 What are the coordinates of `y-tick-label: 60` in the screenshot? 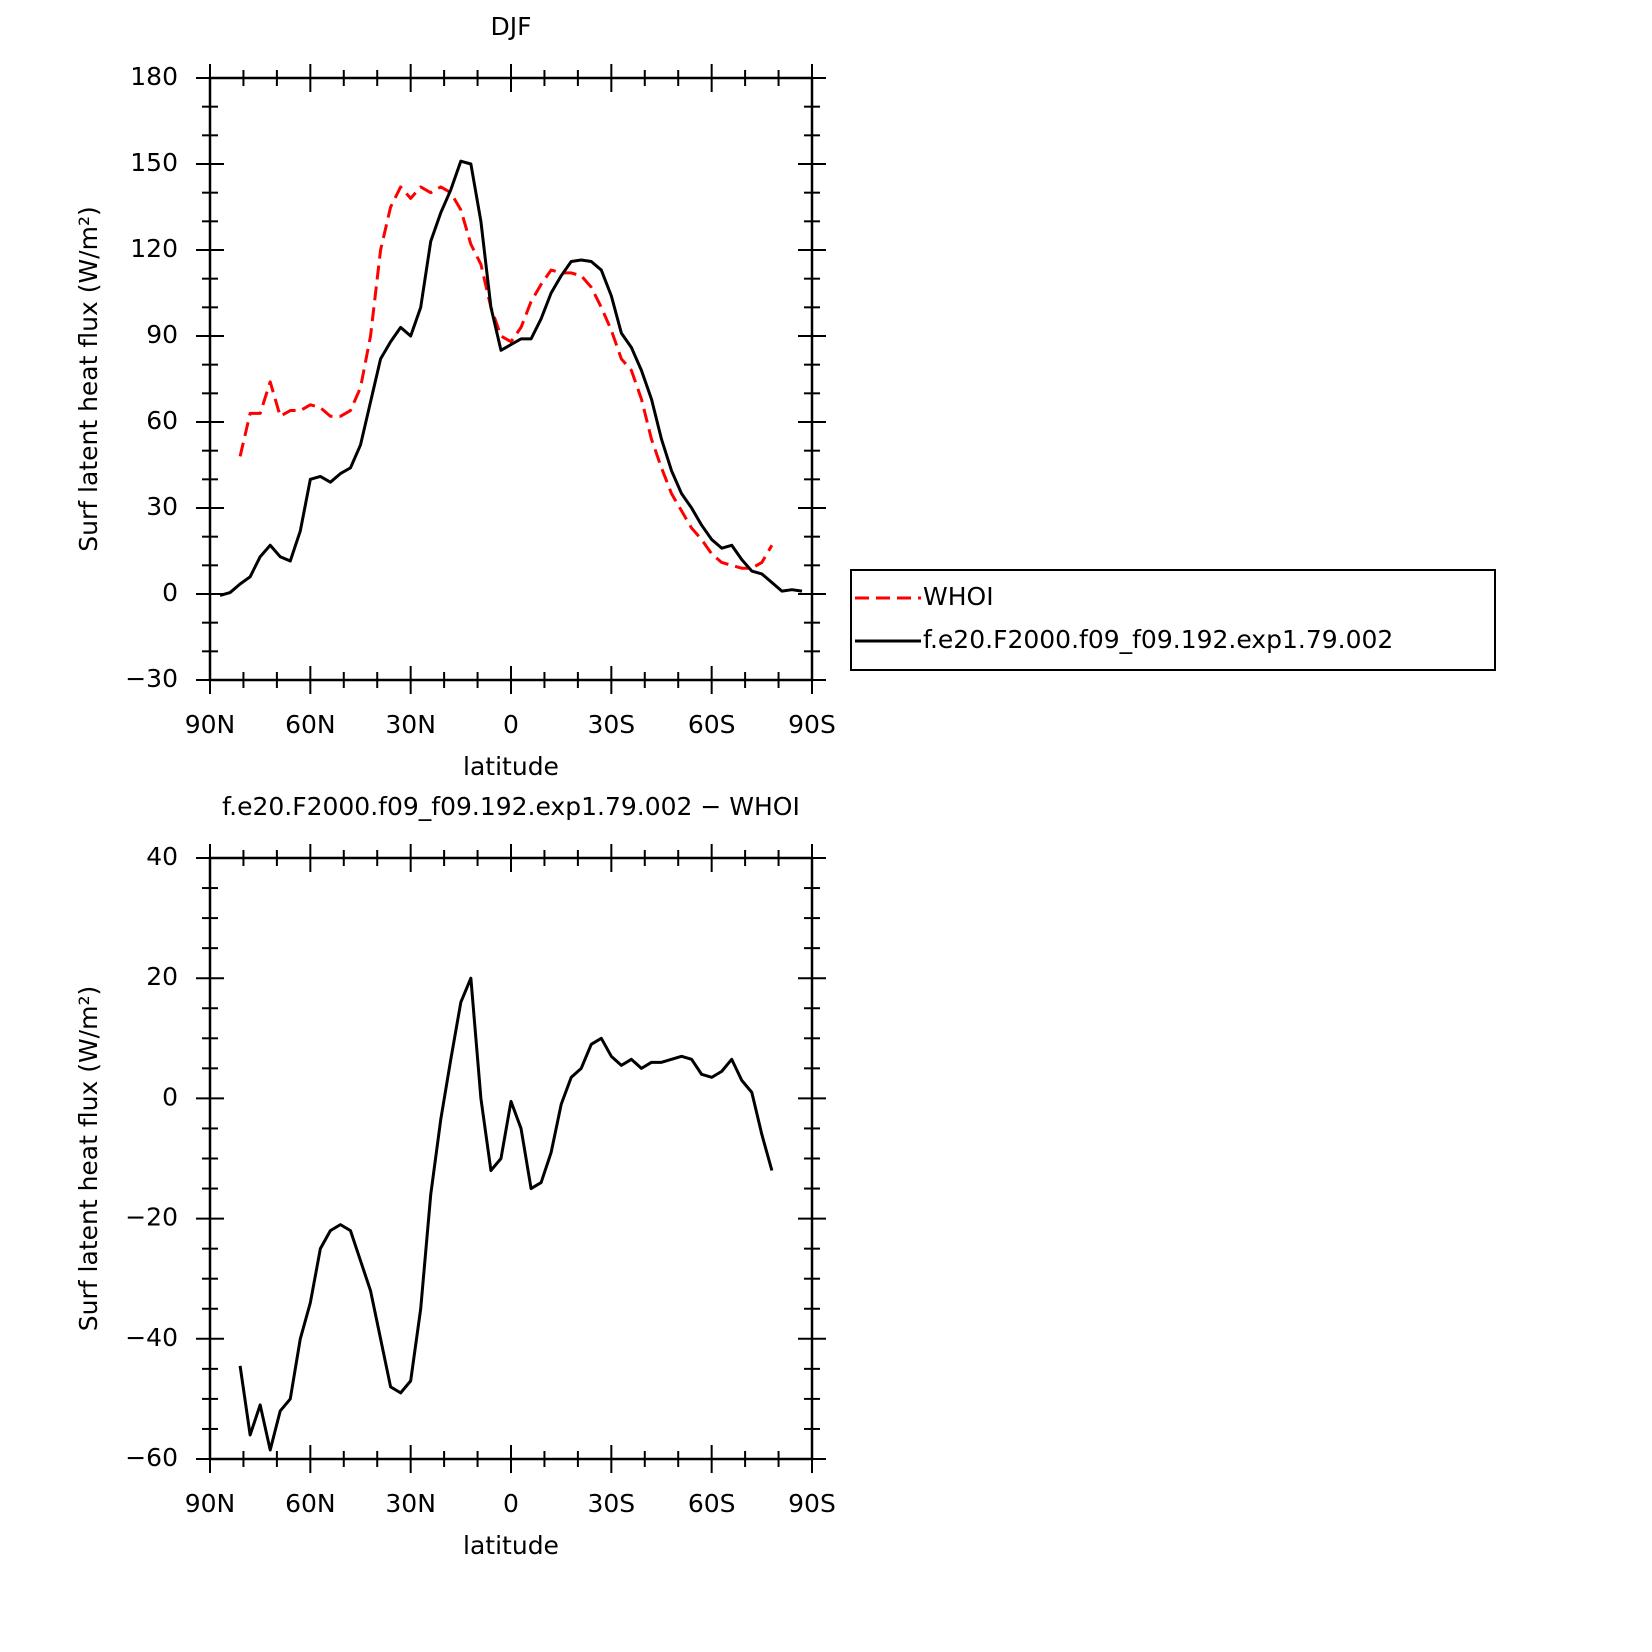 It's located at (162, 420).